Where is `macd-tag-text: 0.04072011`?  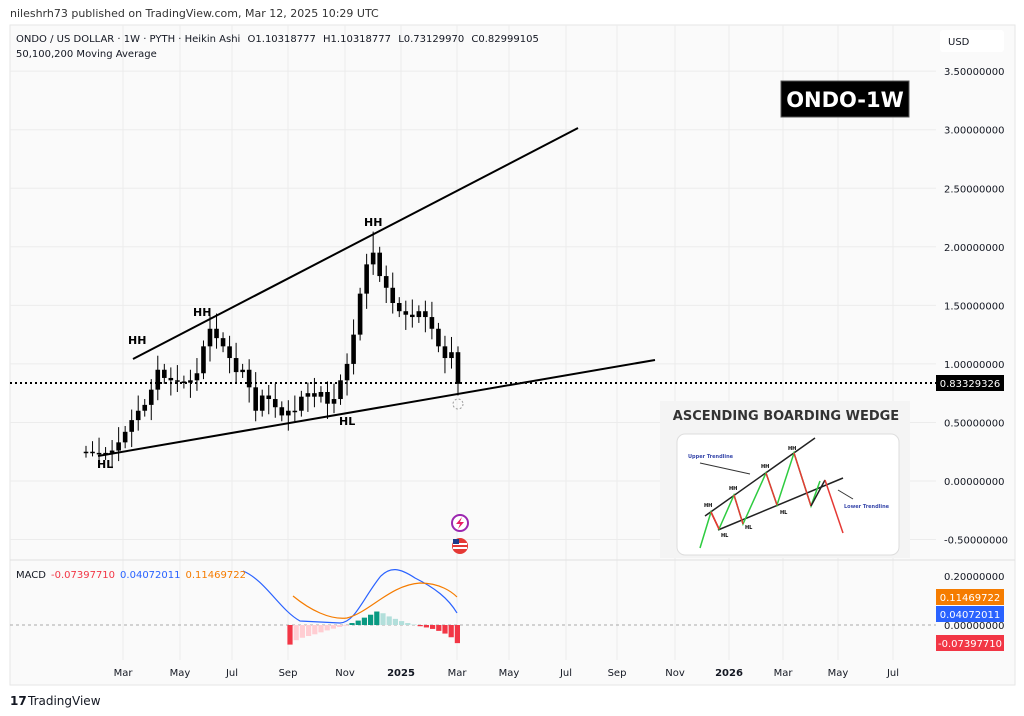
macd-tag-text: 0.04072011 is located at coordinates (970, 615).